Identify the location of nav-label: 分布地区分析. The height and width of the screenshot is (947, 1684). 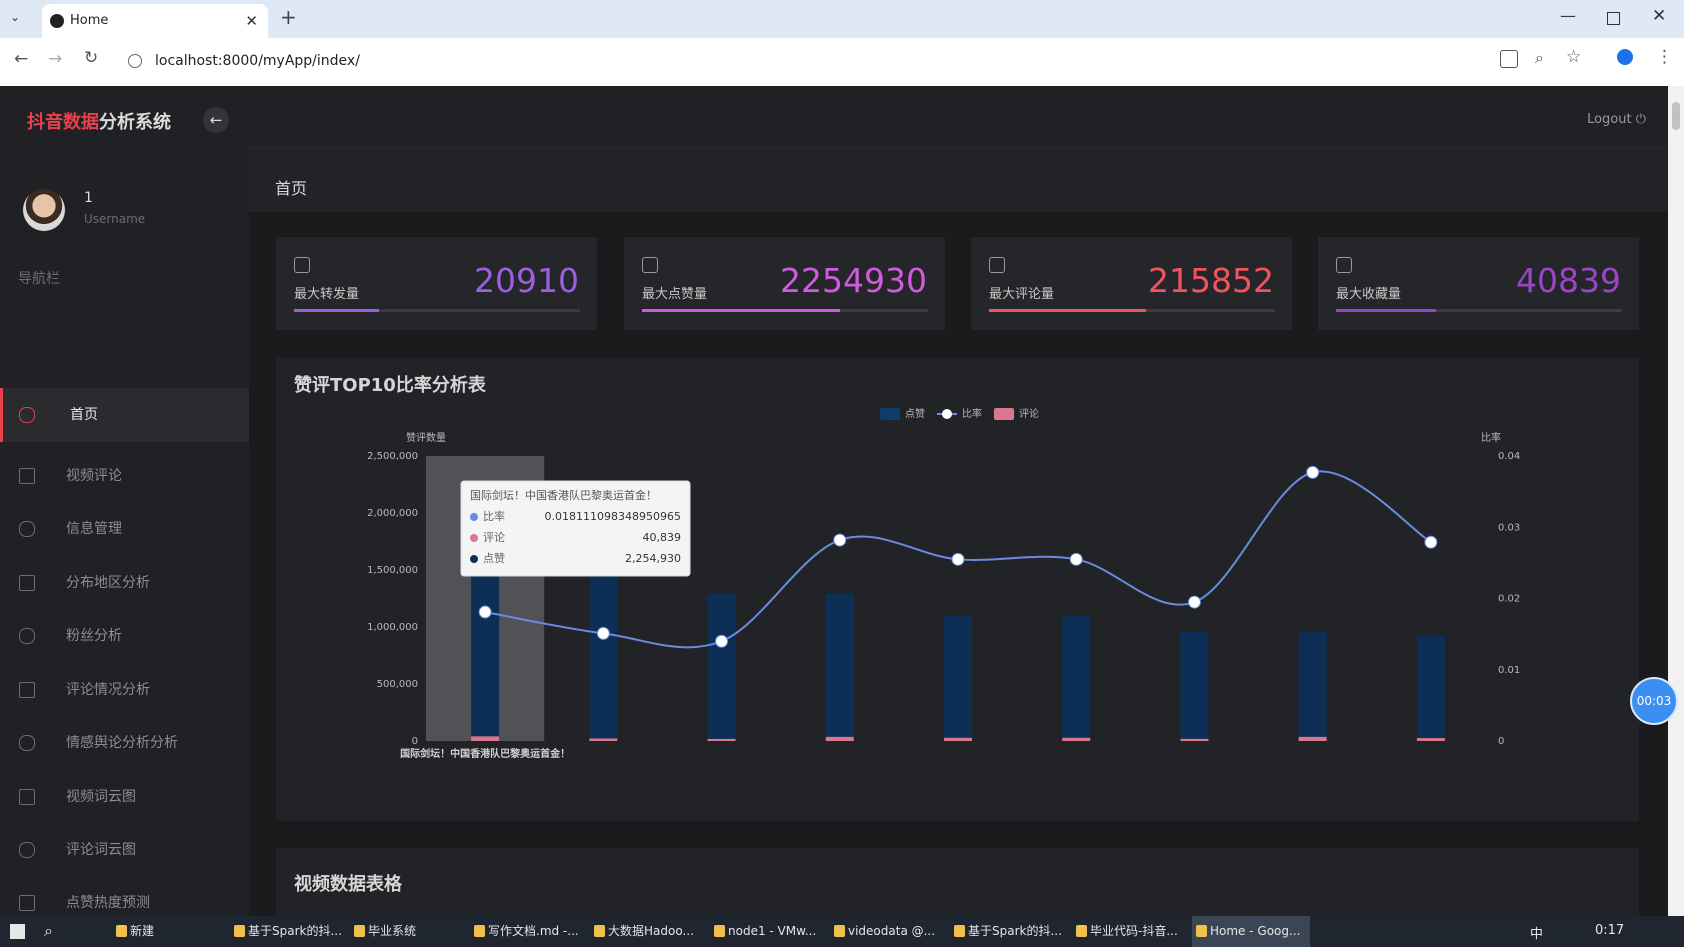
(108, 583).